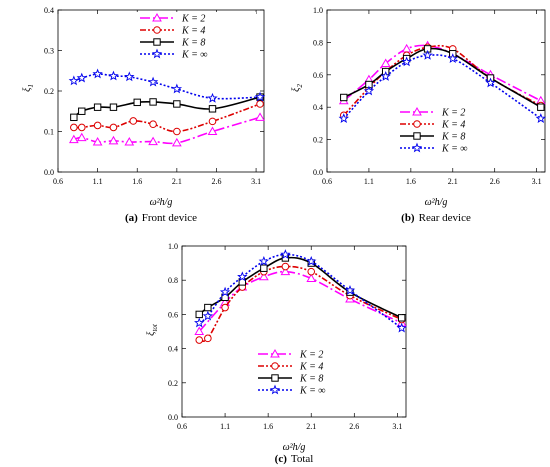  I want to click on y-tick-label: 0.8, so click(173, 280).